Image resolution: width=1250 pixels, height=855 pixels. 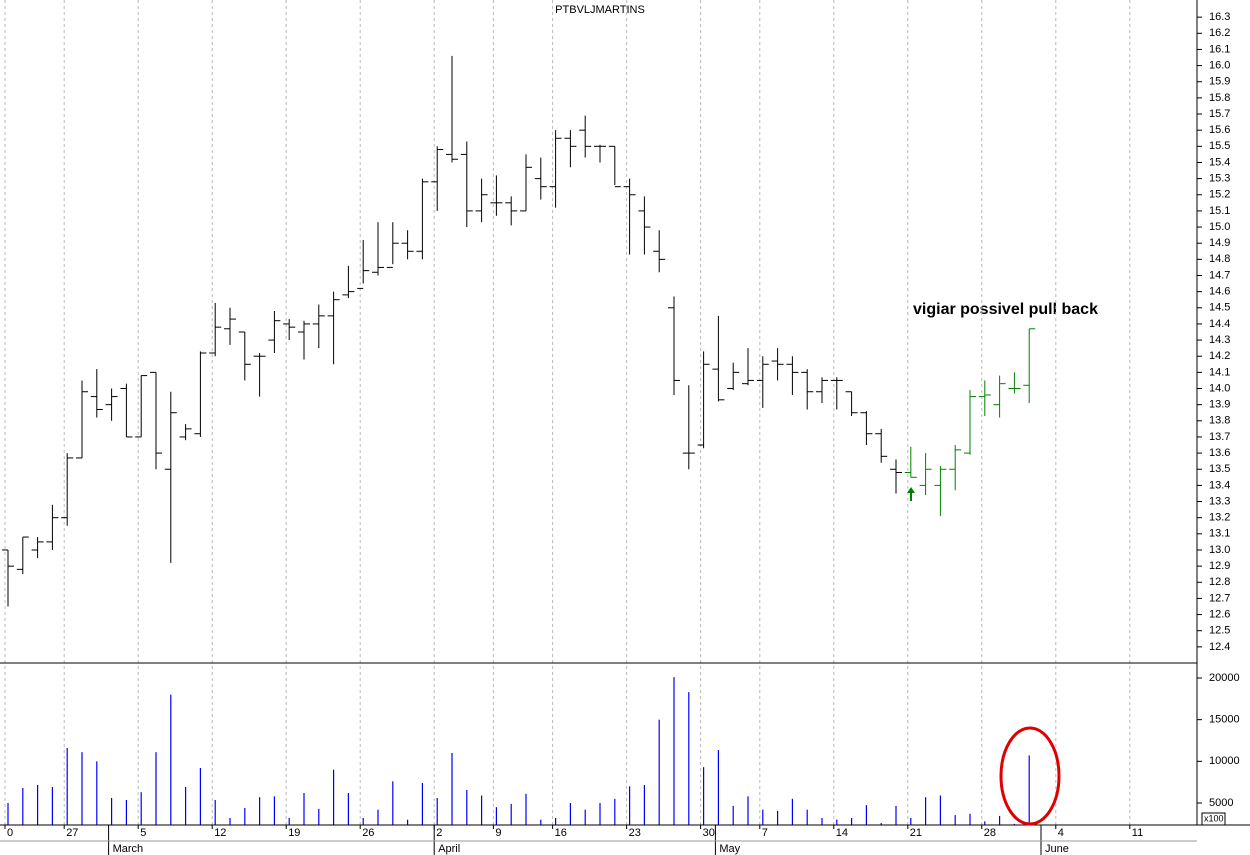 What do you see at coordinates (1219, 33) in the screenshot?
I see `y-tick-label: 16.2` at bounding box center [1219, 33].